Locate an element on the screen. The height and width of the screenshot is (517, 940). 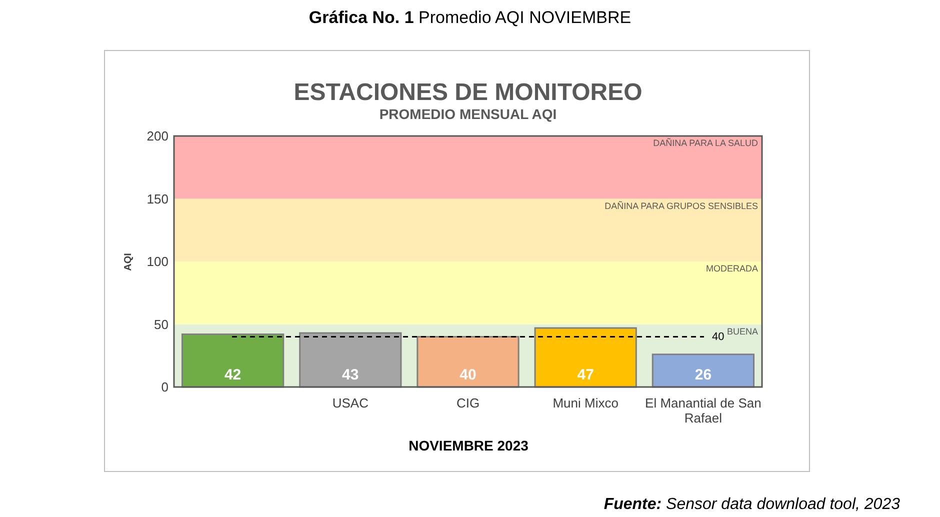
text: Gráfica No. 1 Promedio AQI NOVIEMBRE is located at coordinates (470, 18).